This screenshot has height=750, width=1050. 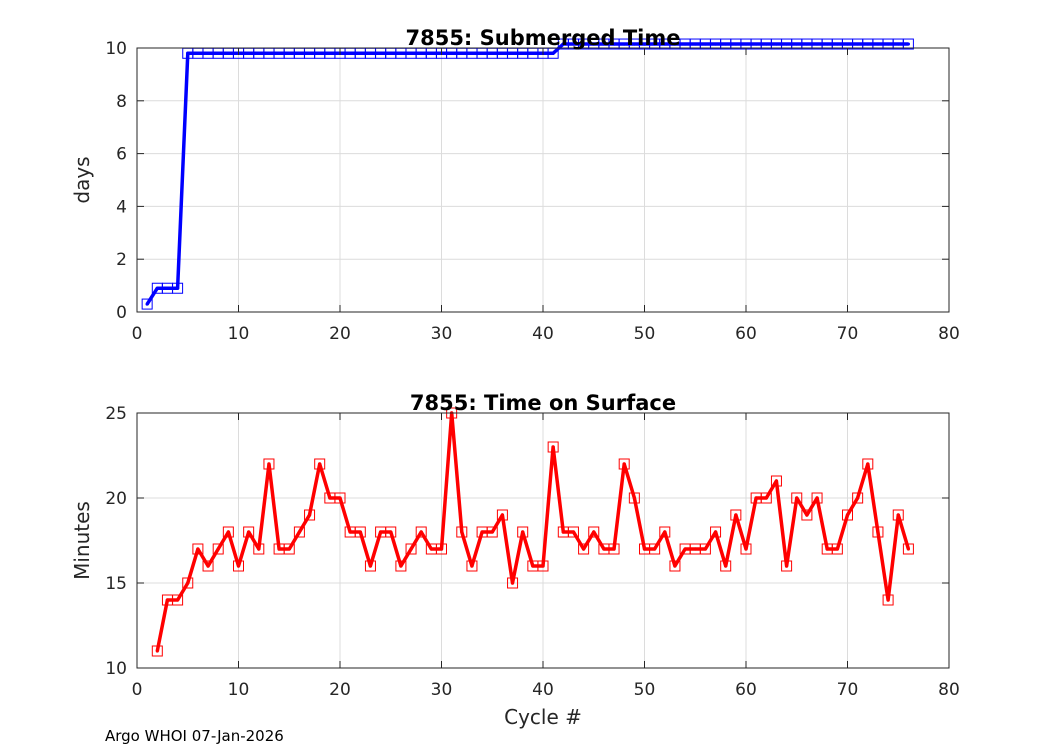 What do you see at coordinates (442, 690) in the screenshot?
I see `x-tick-label: 30` at bounding box center [442, 690].